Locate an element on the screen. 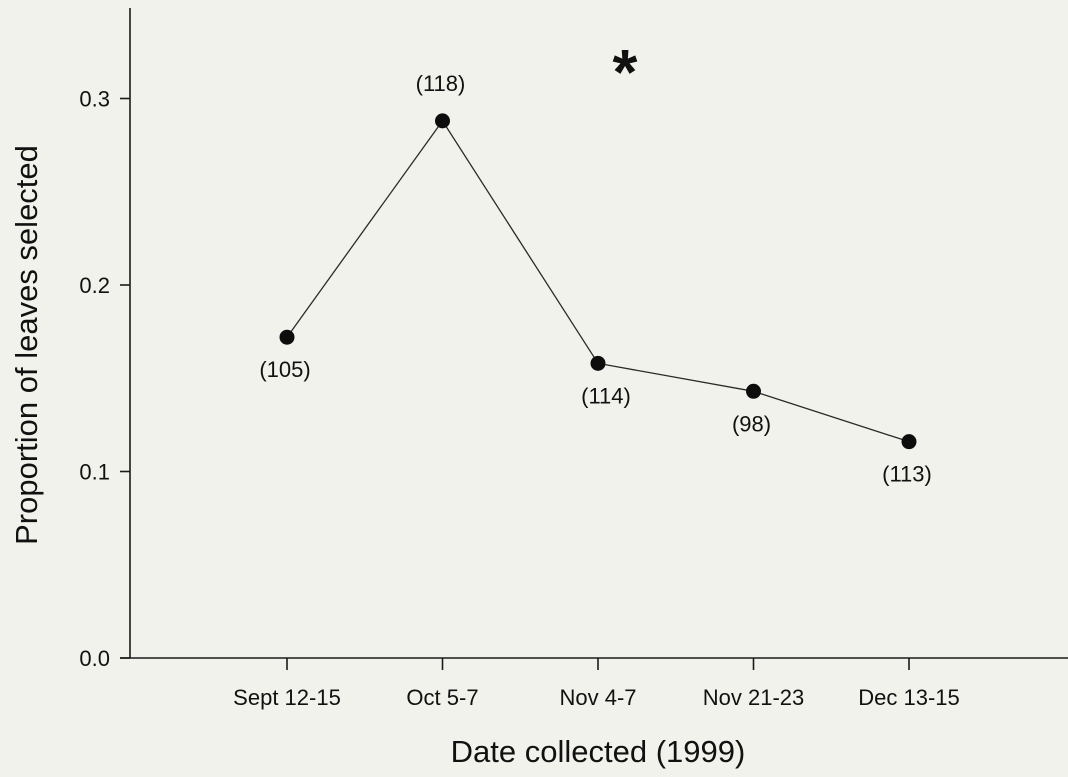 This screenshot has width=1068, height=777. significance-asterisk: * is located at coordinates (625, 72).